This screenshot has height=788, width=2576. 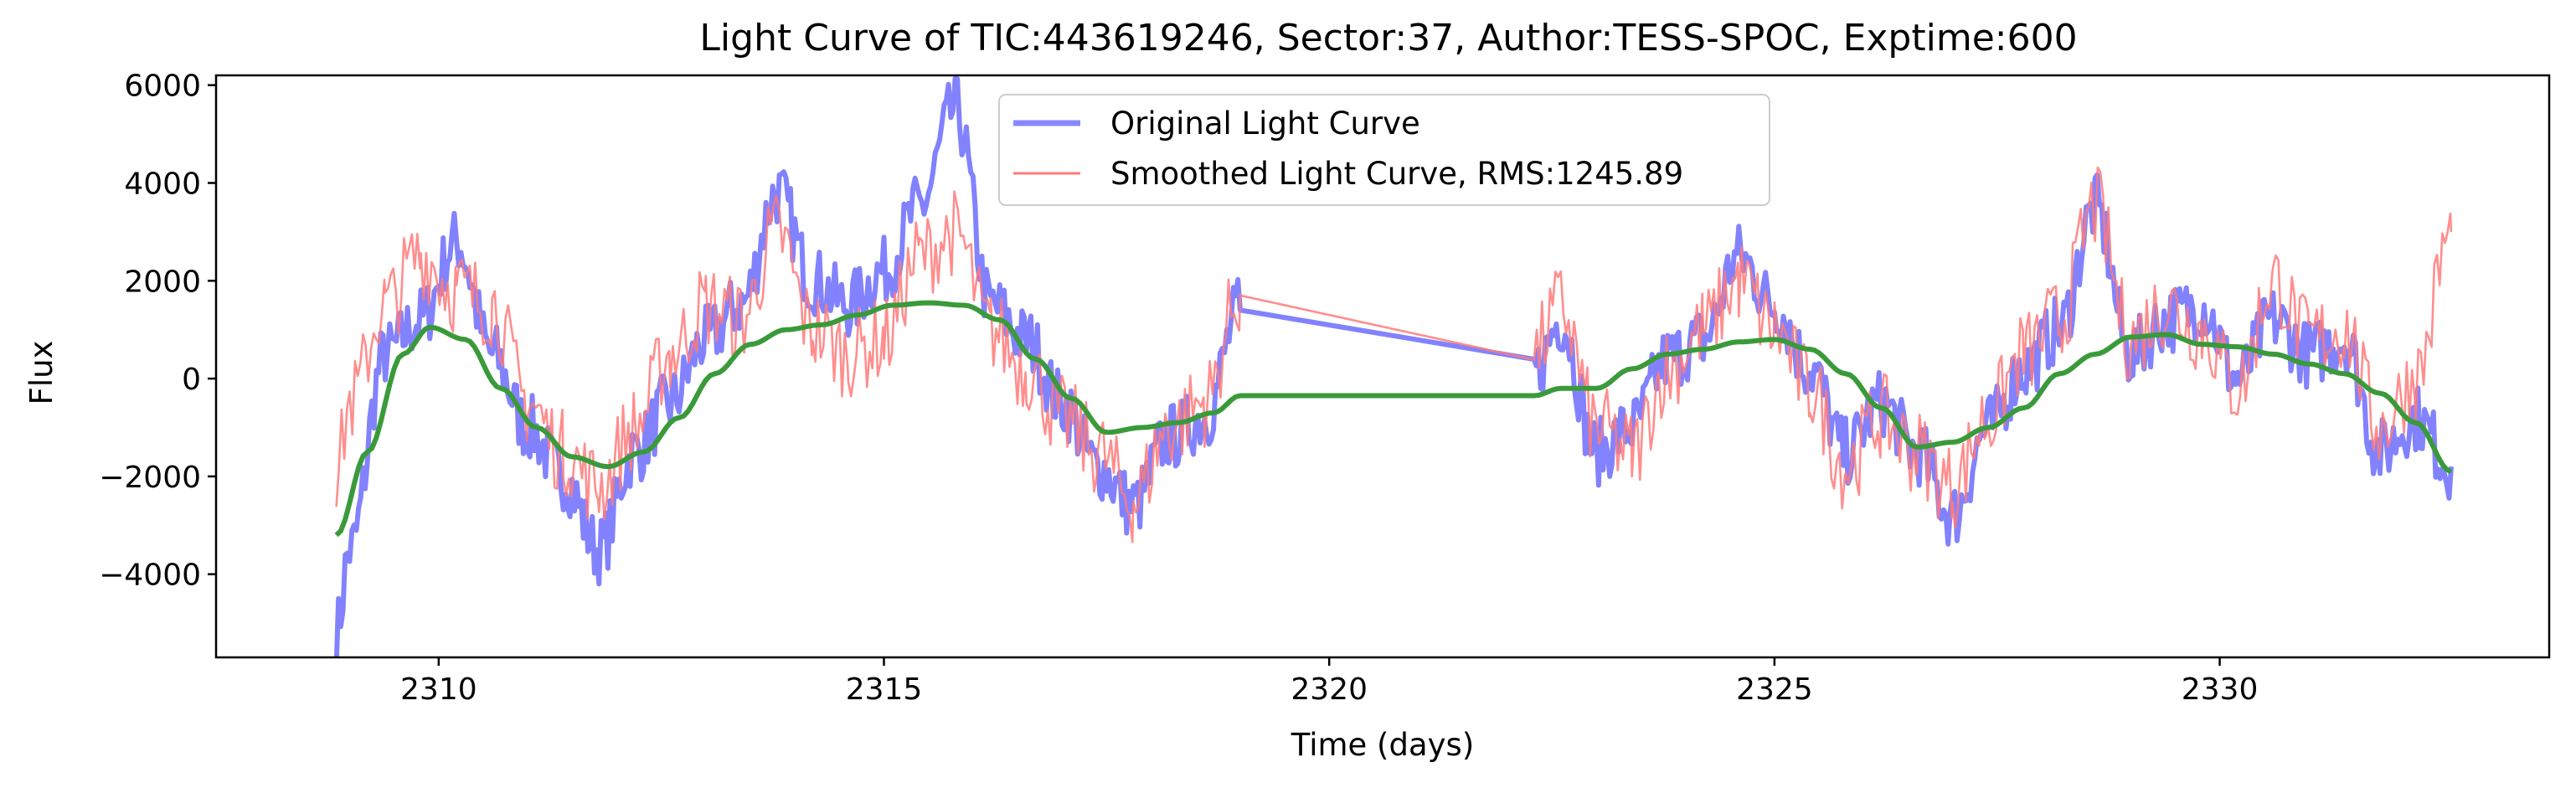 I want to click on x-axis-label: Time (days), so click(x=1383, y=745).